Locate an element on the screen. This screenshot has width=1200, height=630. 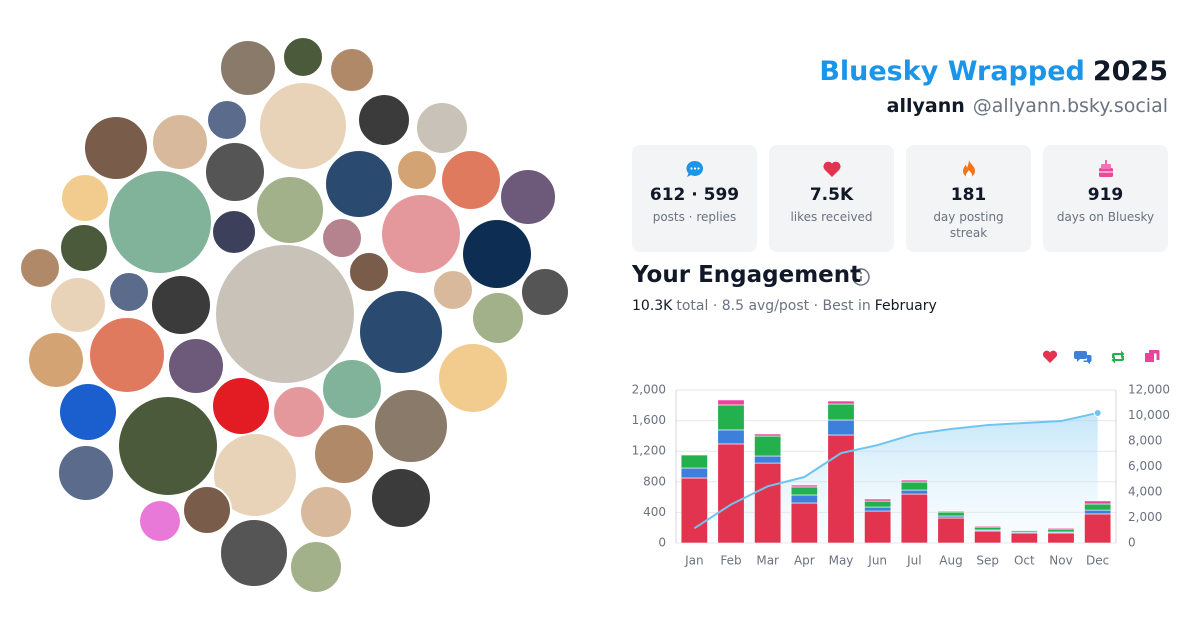
x-tick-label: Apr is located at coordinates (804, 561).